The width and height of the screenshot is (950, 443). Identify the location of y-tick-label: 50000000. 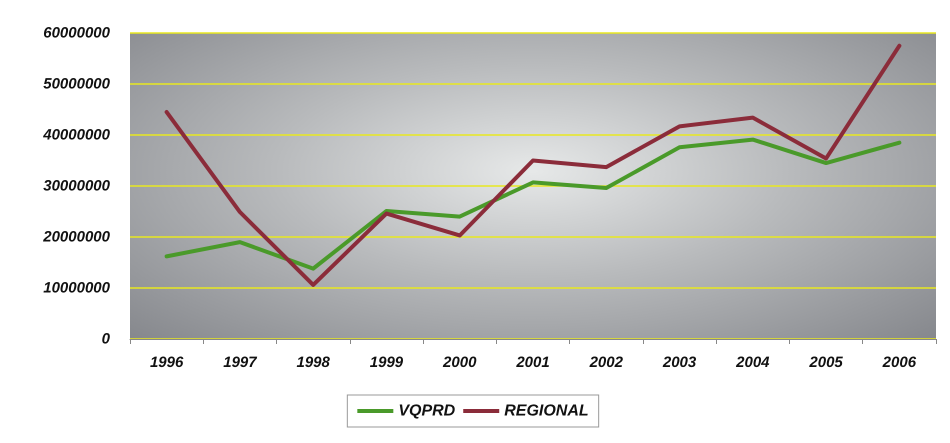
(77, 84).